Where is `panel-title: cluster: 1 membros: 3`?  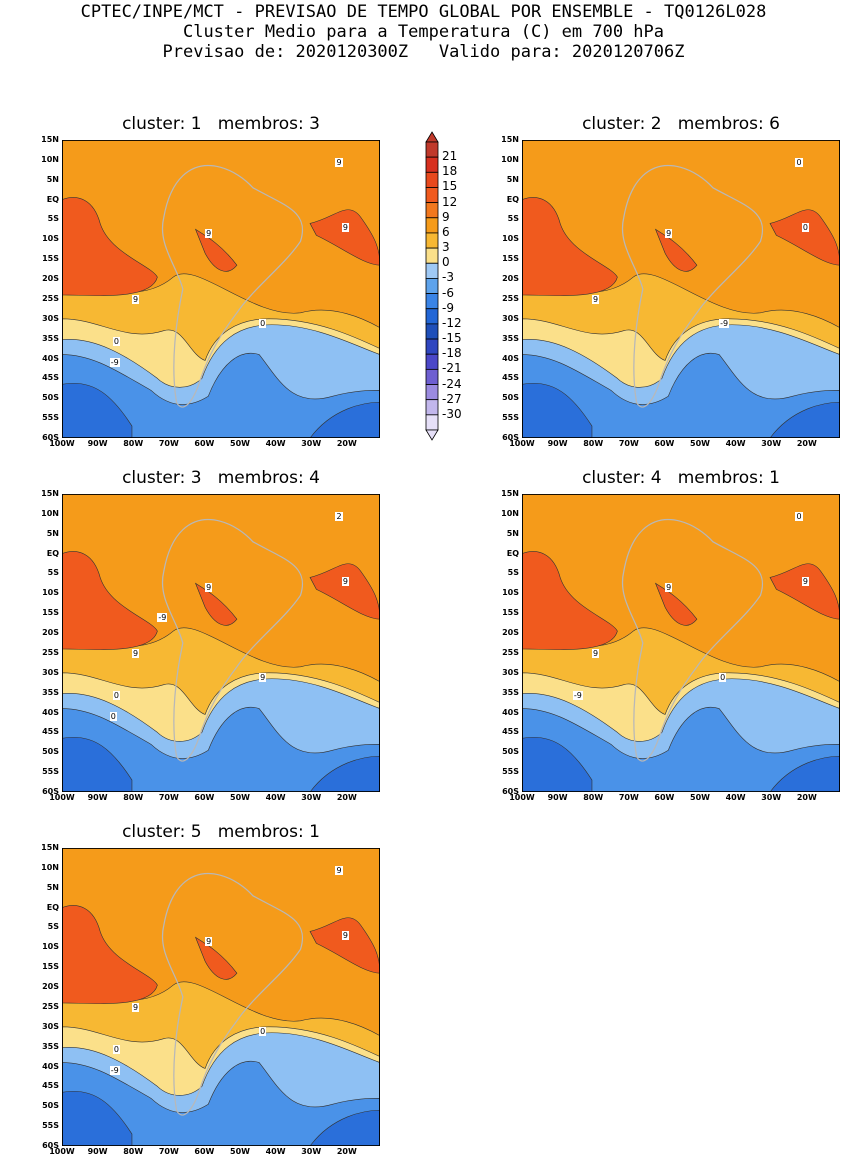 panel-title: cluster: 1 membros: 3 is located at coordinates (221, 124).